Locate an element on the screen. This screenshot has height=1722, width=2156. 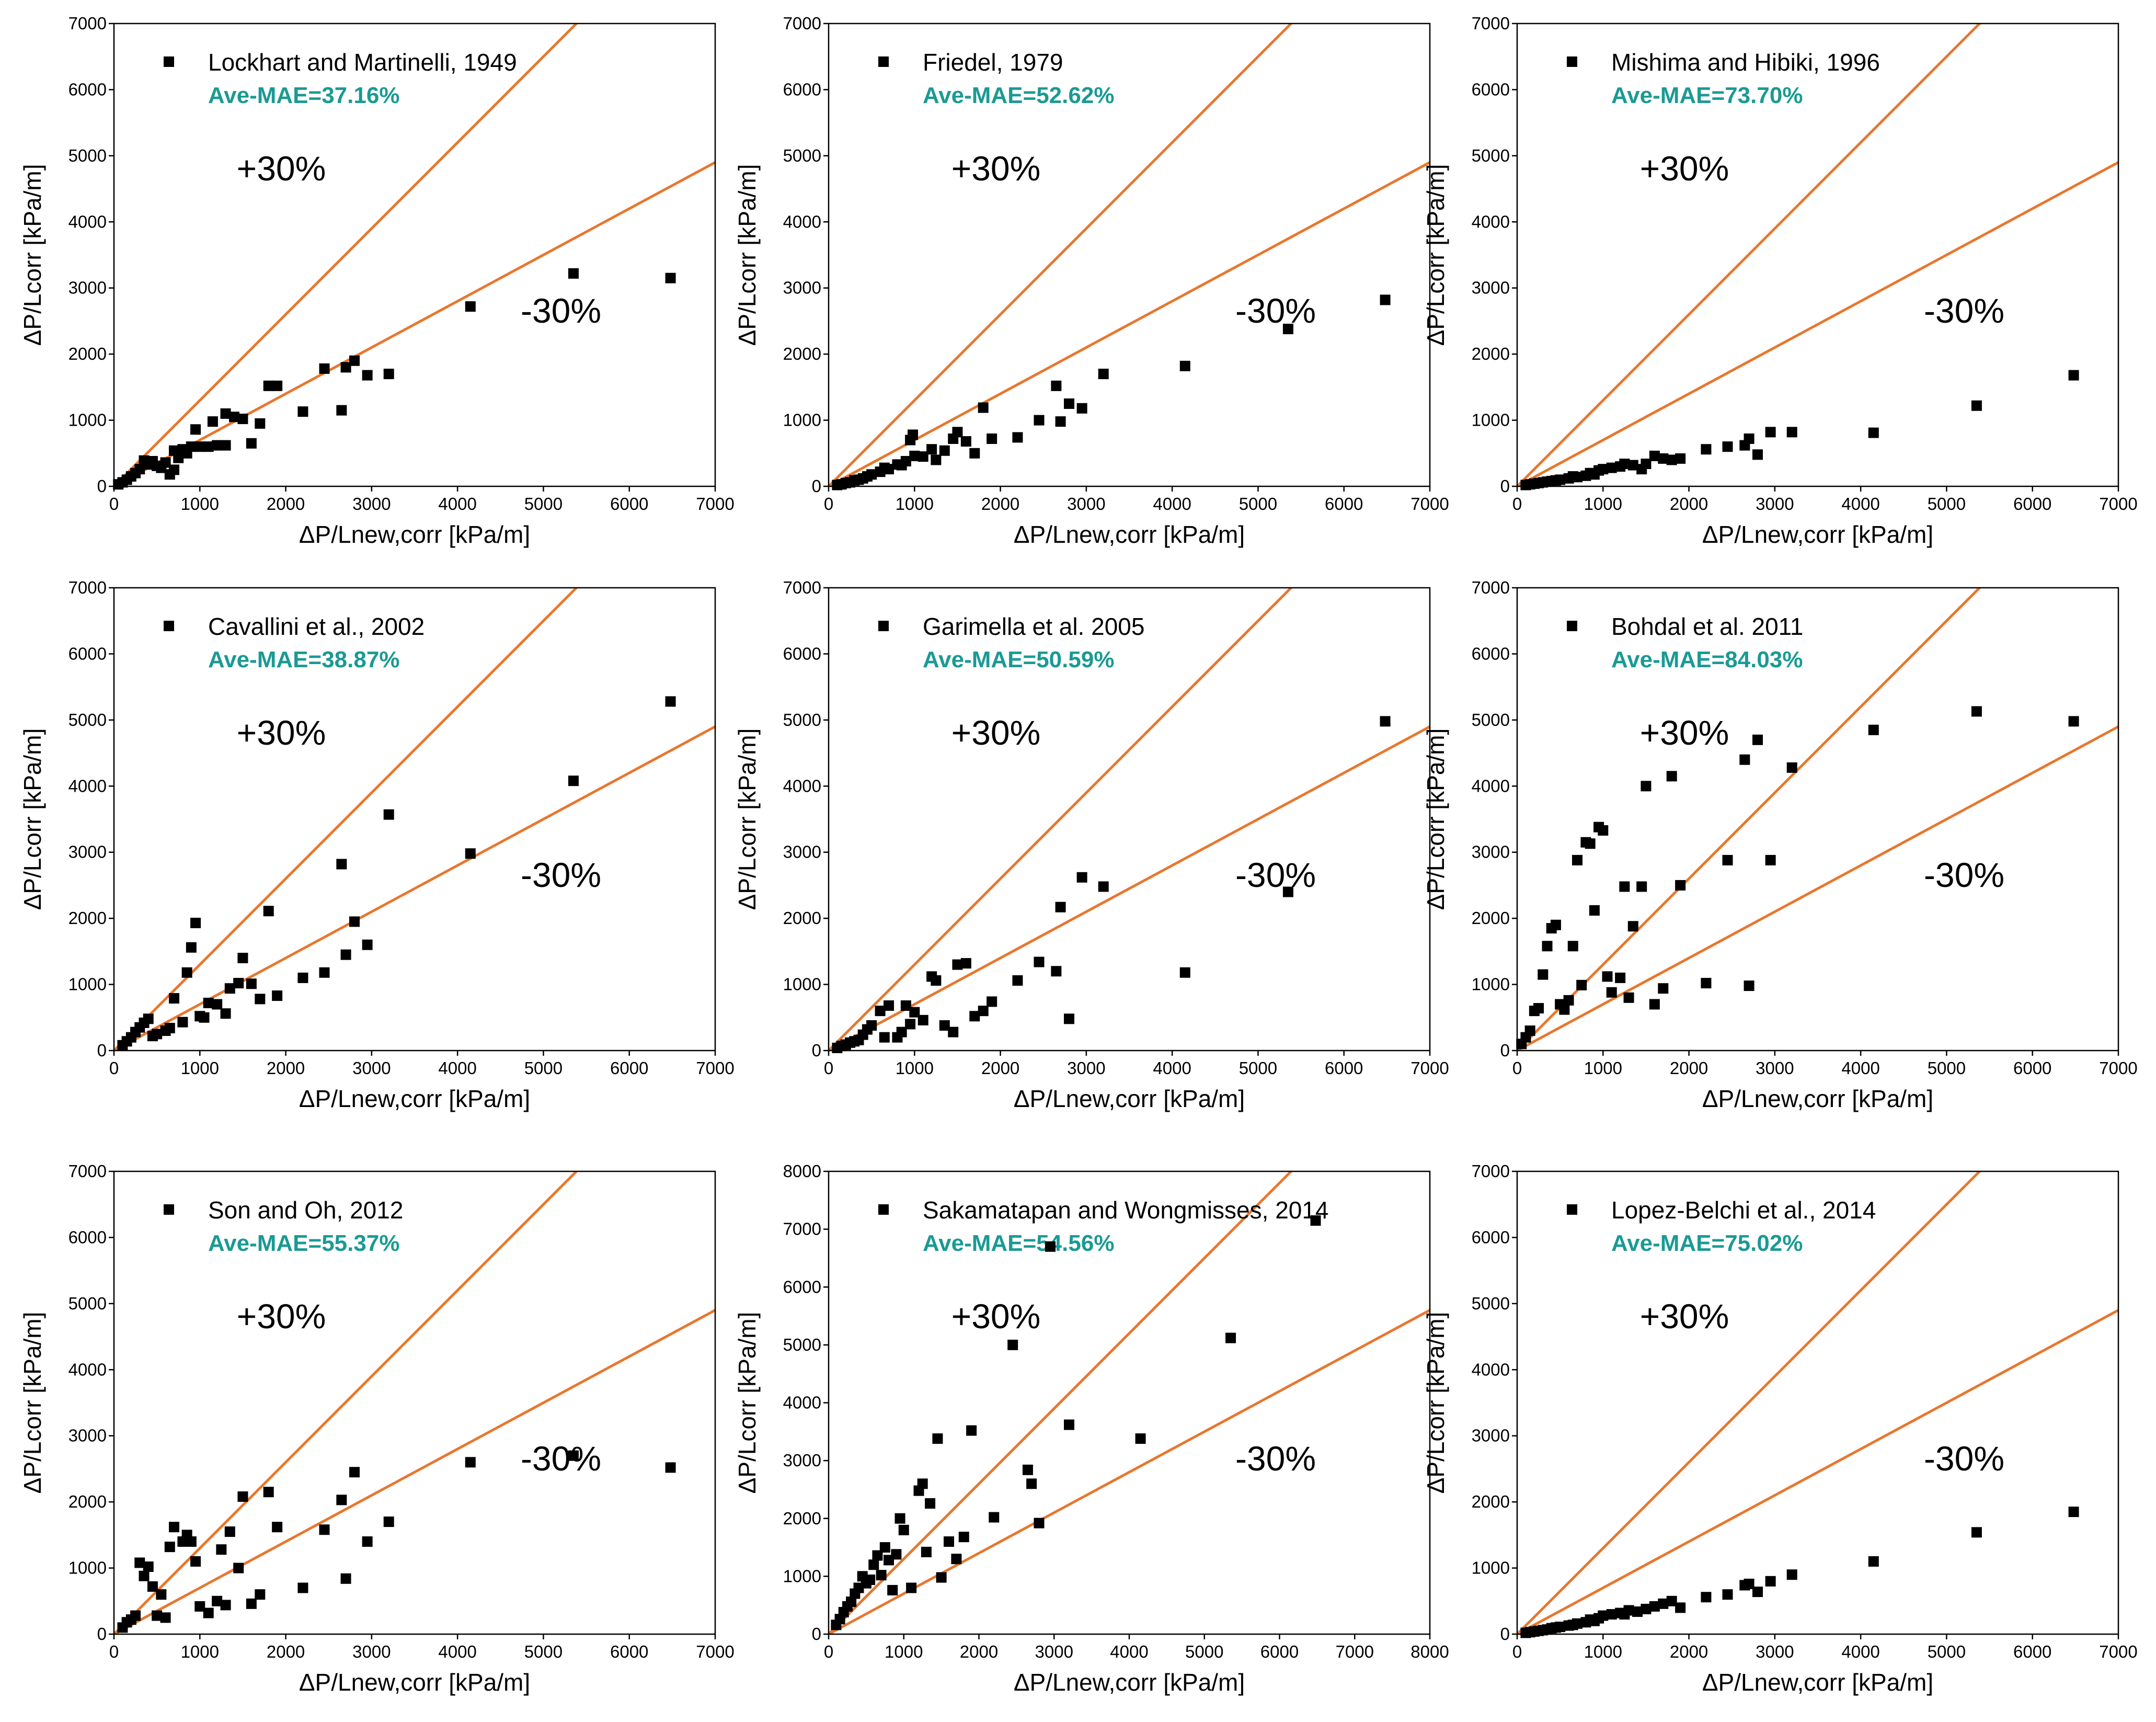
x-tick-label: 8000 is located at coordinates (1429, 1651).